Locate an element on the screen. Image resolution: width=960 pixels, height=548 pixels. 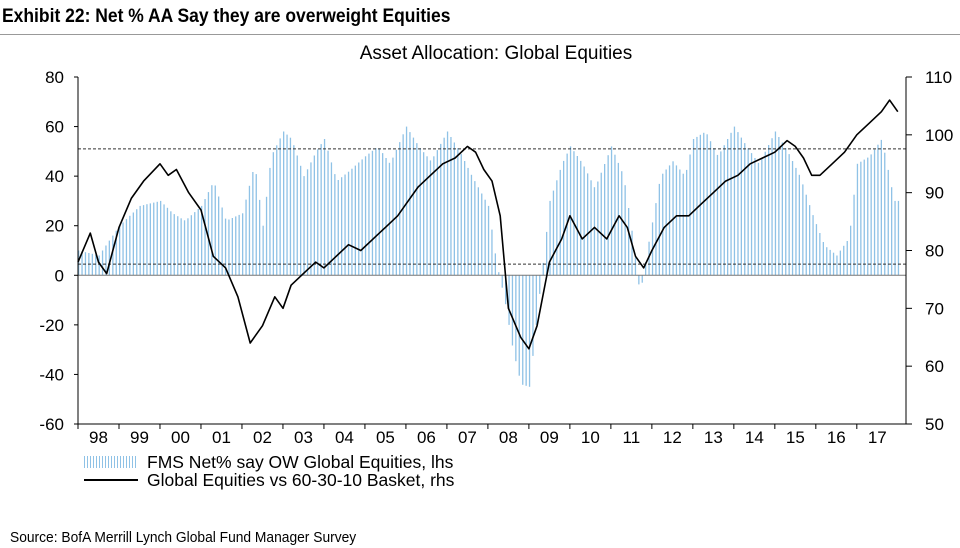
x-tick-label: 17 is located at coordinates (877, 437).